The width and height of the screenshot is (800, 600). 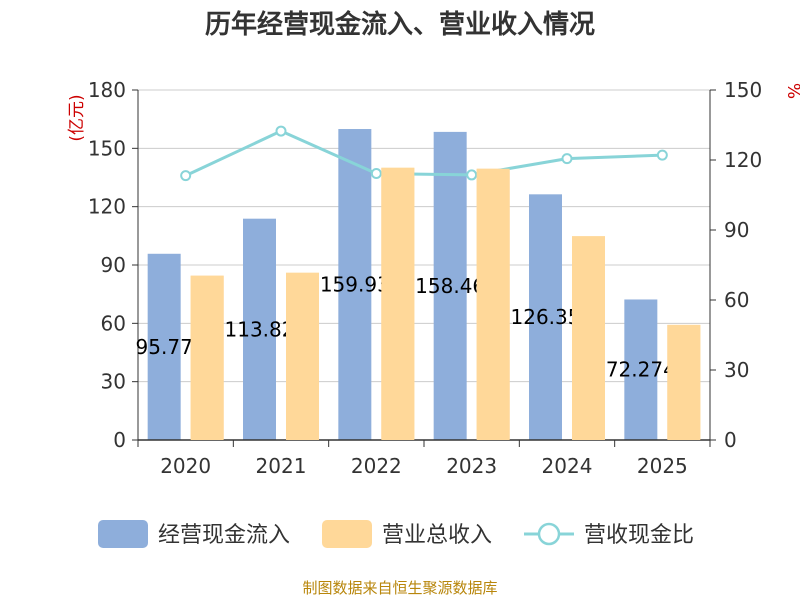 I want to click on y-left-tick-label-2: 60, so click(x=113, y=323).